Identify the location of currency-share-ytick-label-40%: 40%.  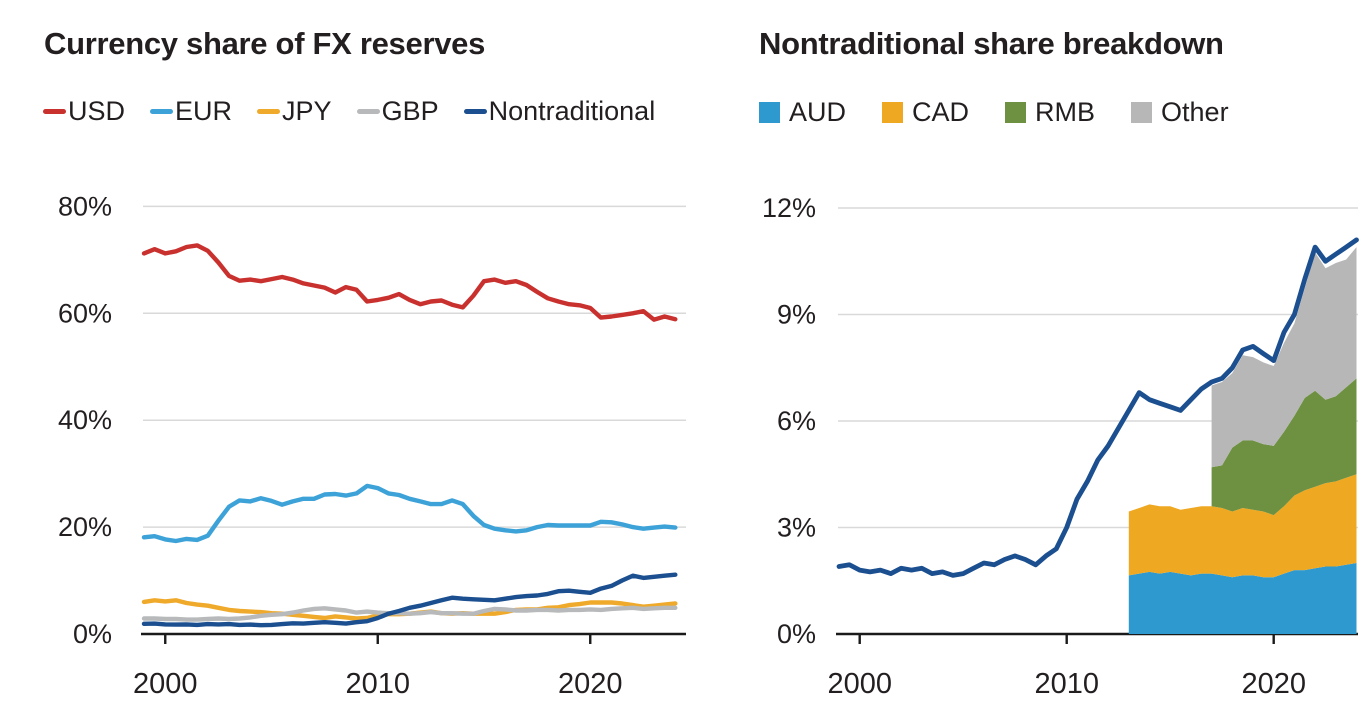
(85, 420).